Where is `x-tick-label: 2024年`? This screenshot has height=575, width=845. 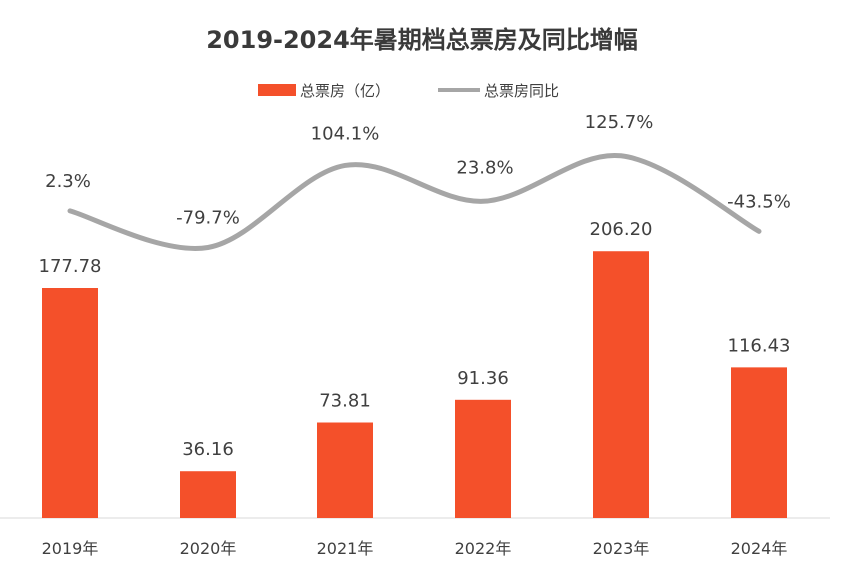 x-tick-label: 2024年 is located at coordinates (759, 548).